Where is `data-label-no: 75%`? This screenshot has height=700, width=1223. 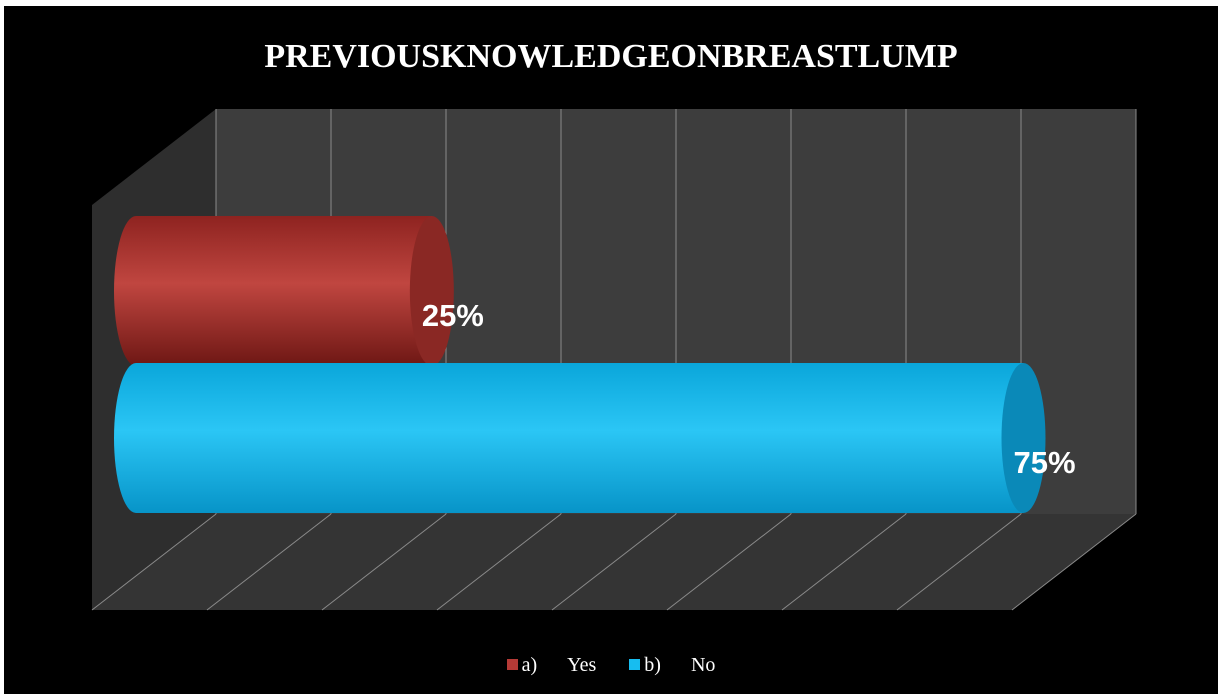
data-label-no: 75% is located at coordinates (1045, 462).